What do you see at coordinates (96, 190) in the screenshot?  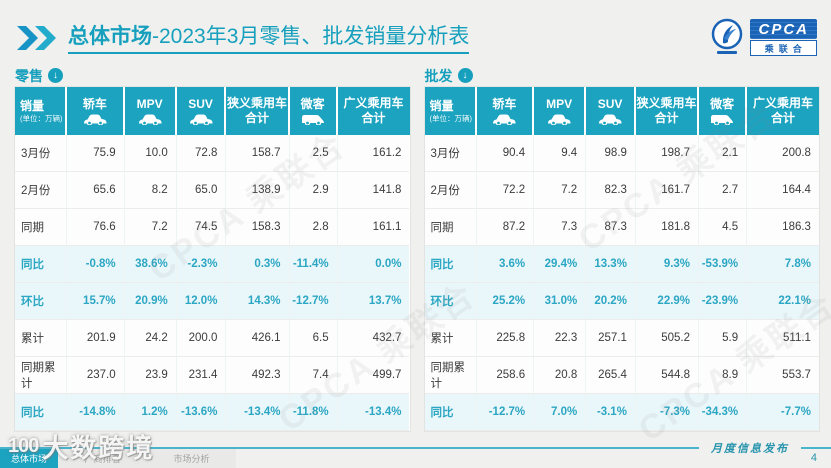 I see `value-cell: 65.6` at bounding box center [96, 190].